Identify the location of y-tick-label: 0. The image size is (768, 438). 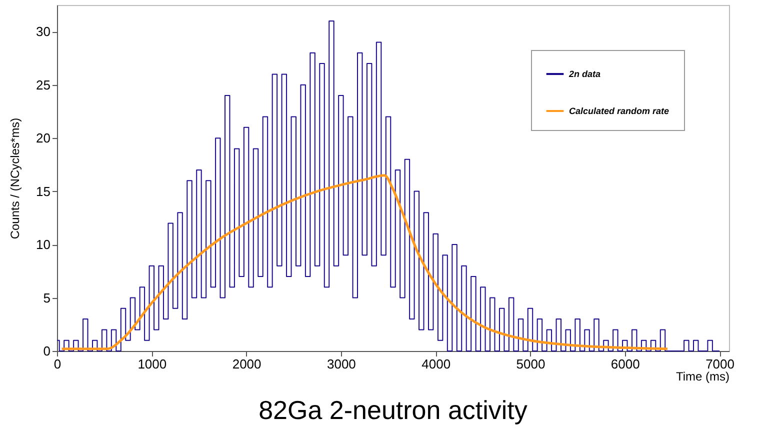
(46, 351).